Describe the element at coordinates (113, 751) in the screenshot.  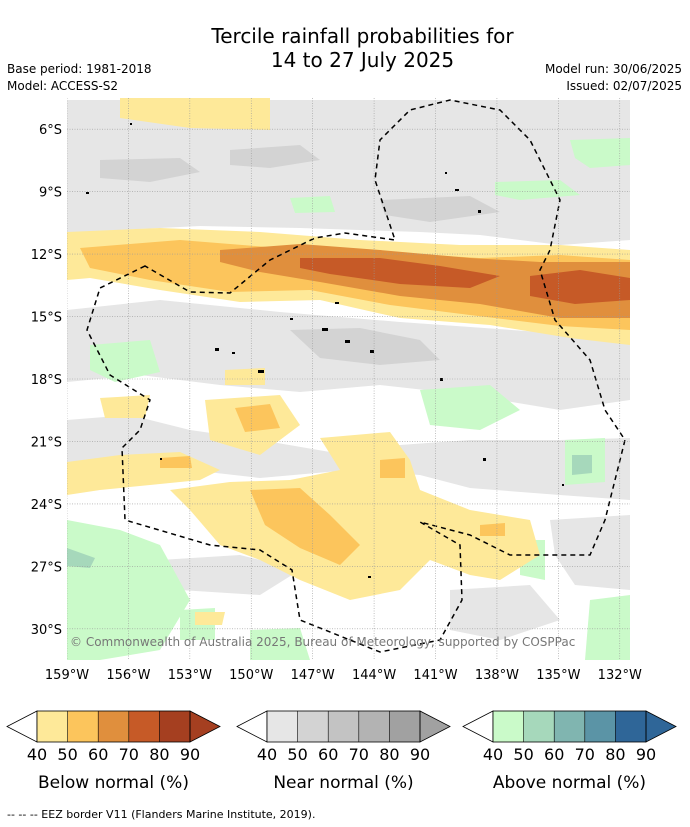
I see `colorbar: 40 50 60 70 80 90 Below normal (%)` at that location.